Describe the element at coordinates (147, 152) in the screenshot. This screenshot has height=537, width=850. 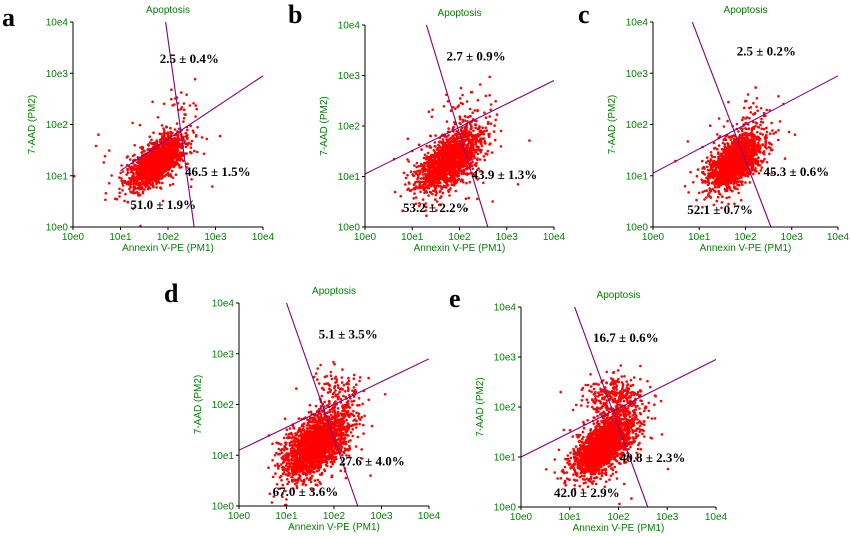
I see `points-group` at that location.